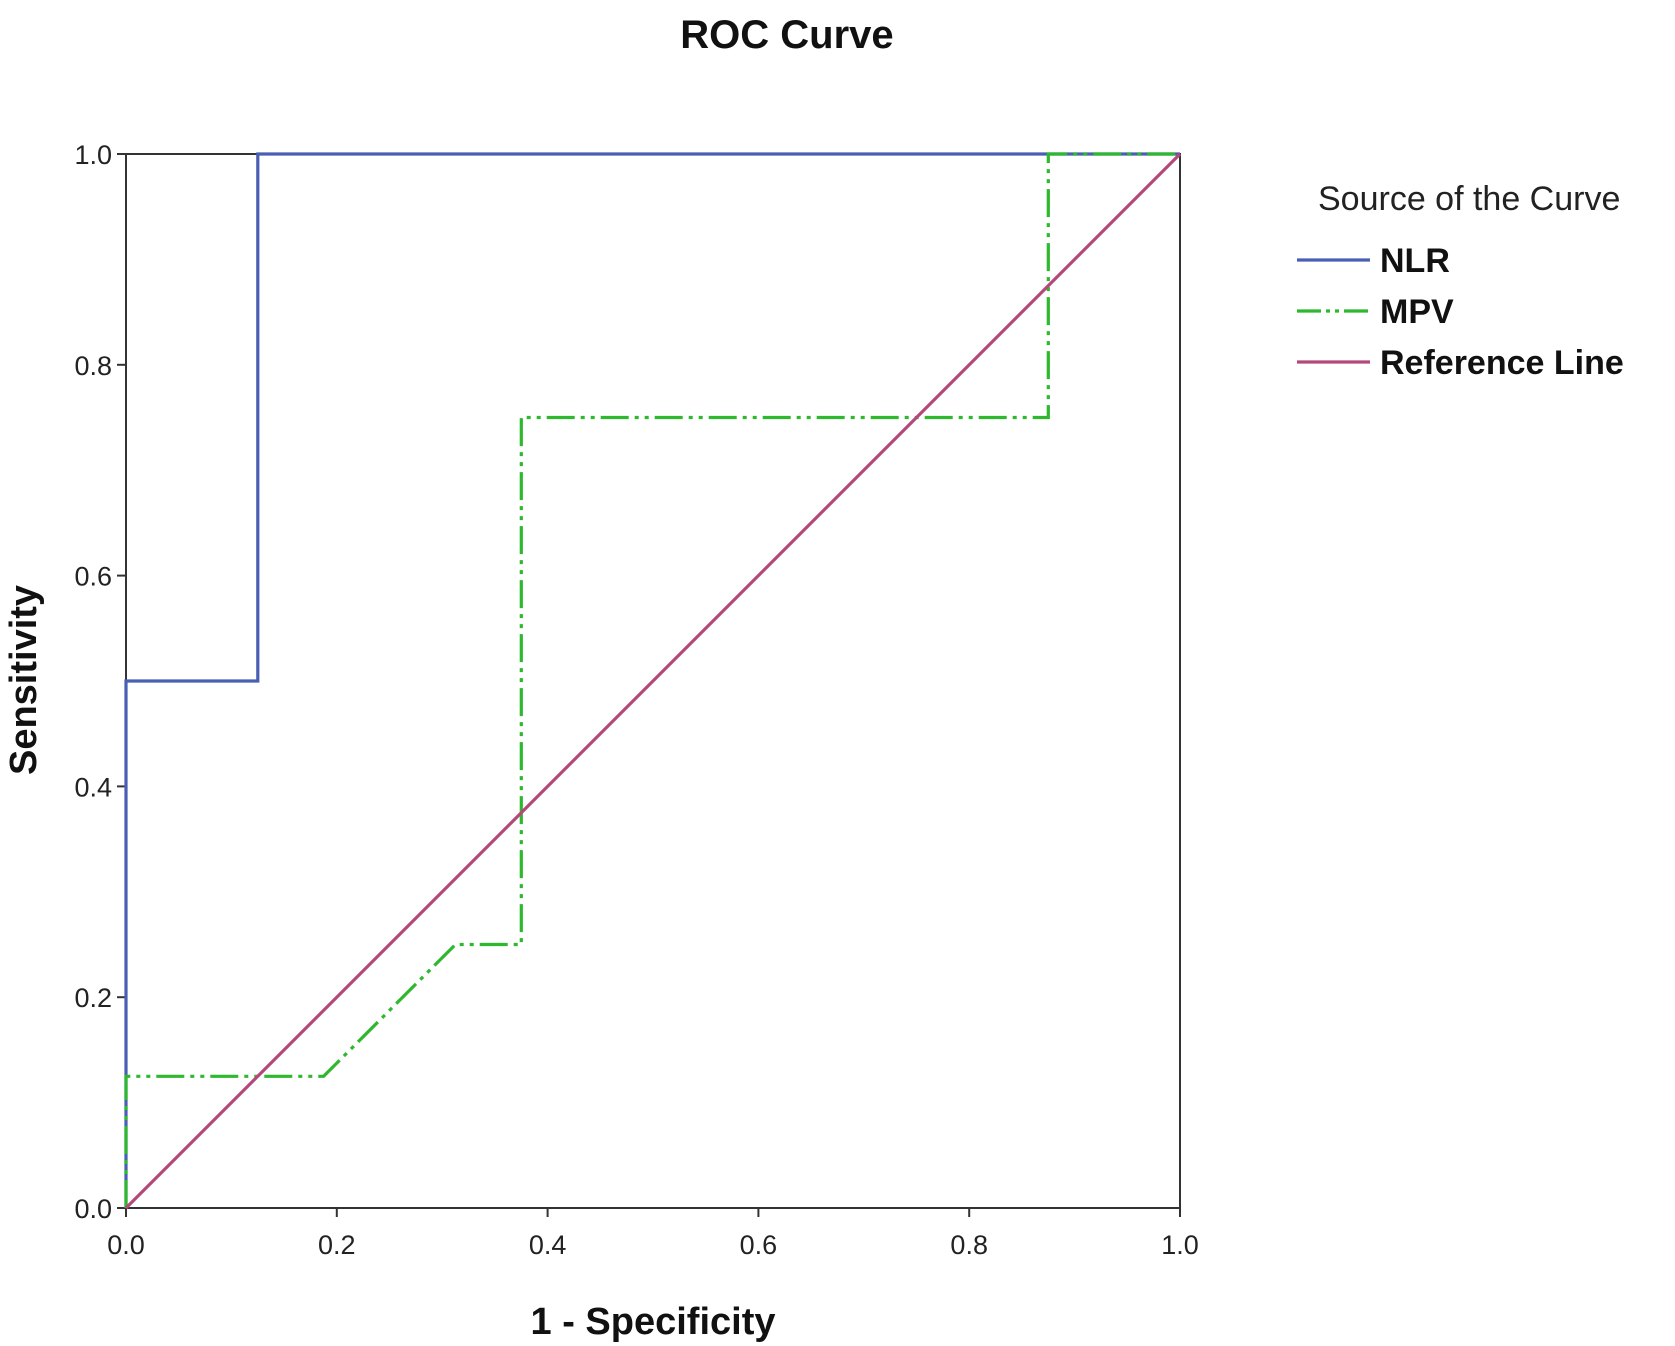 This screenshot has width=1675, height=1346. I want to click on legend-items: NLR MPV Reference Line, so click(1460, 312).